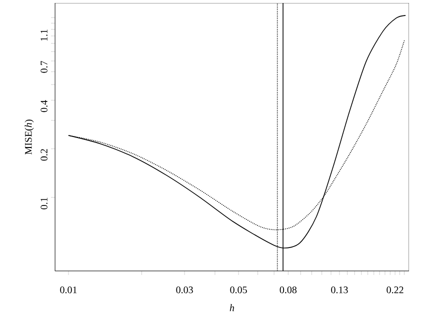 Image resolution: width=423 pixels, height=325 pixels. What do you see at coordinates (395, 290) in the screenshot?
I see `x-tick-label: 0.22` at bounding box center [395, 290].